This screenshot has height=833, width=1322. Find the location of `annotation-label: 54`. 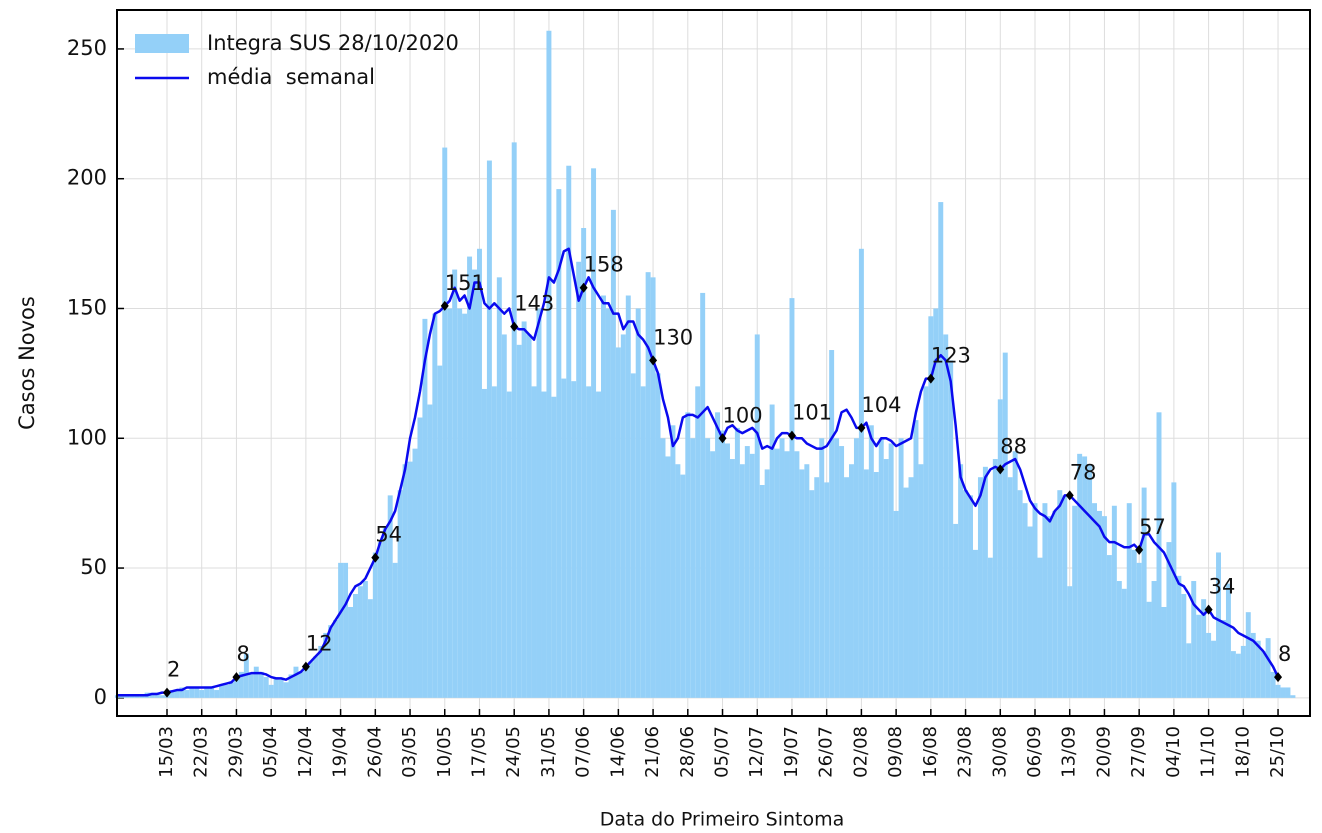

annotation-label: 54 is located at coordinates (388, 535).